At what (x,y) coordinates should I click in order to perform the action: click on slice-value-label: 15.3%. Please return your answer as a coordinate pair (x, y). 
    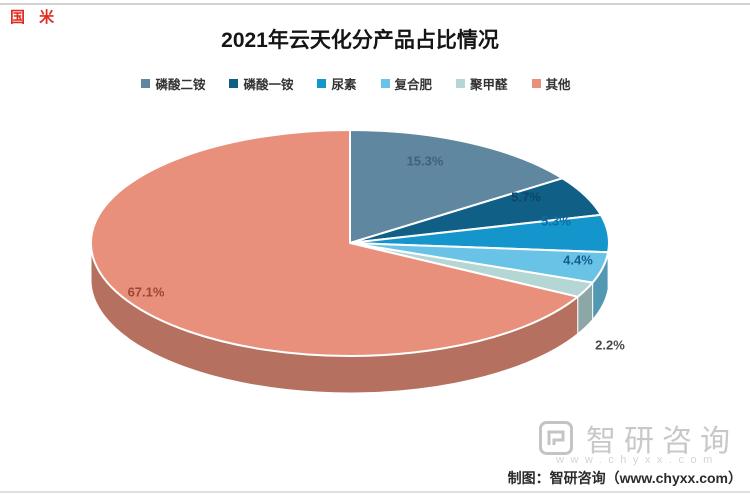
    Looking at the image, I should click on (425, 161).